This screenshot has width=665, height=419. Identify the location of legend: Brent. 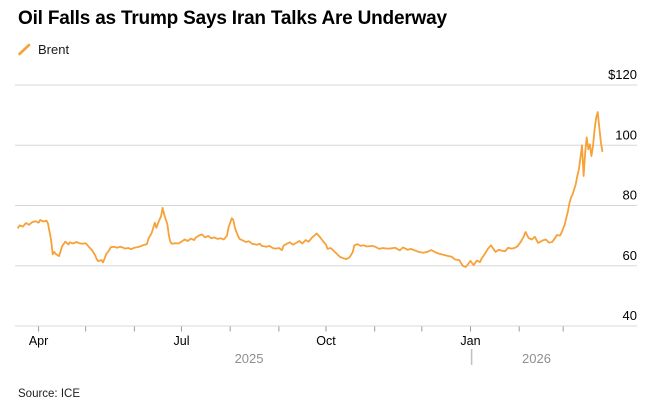
(43, 49).